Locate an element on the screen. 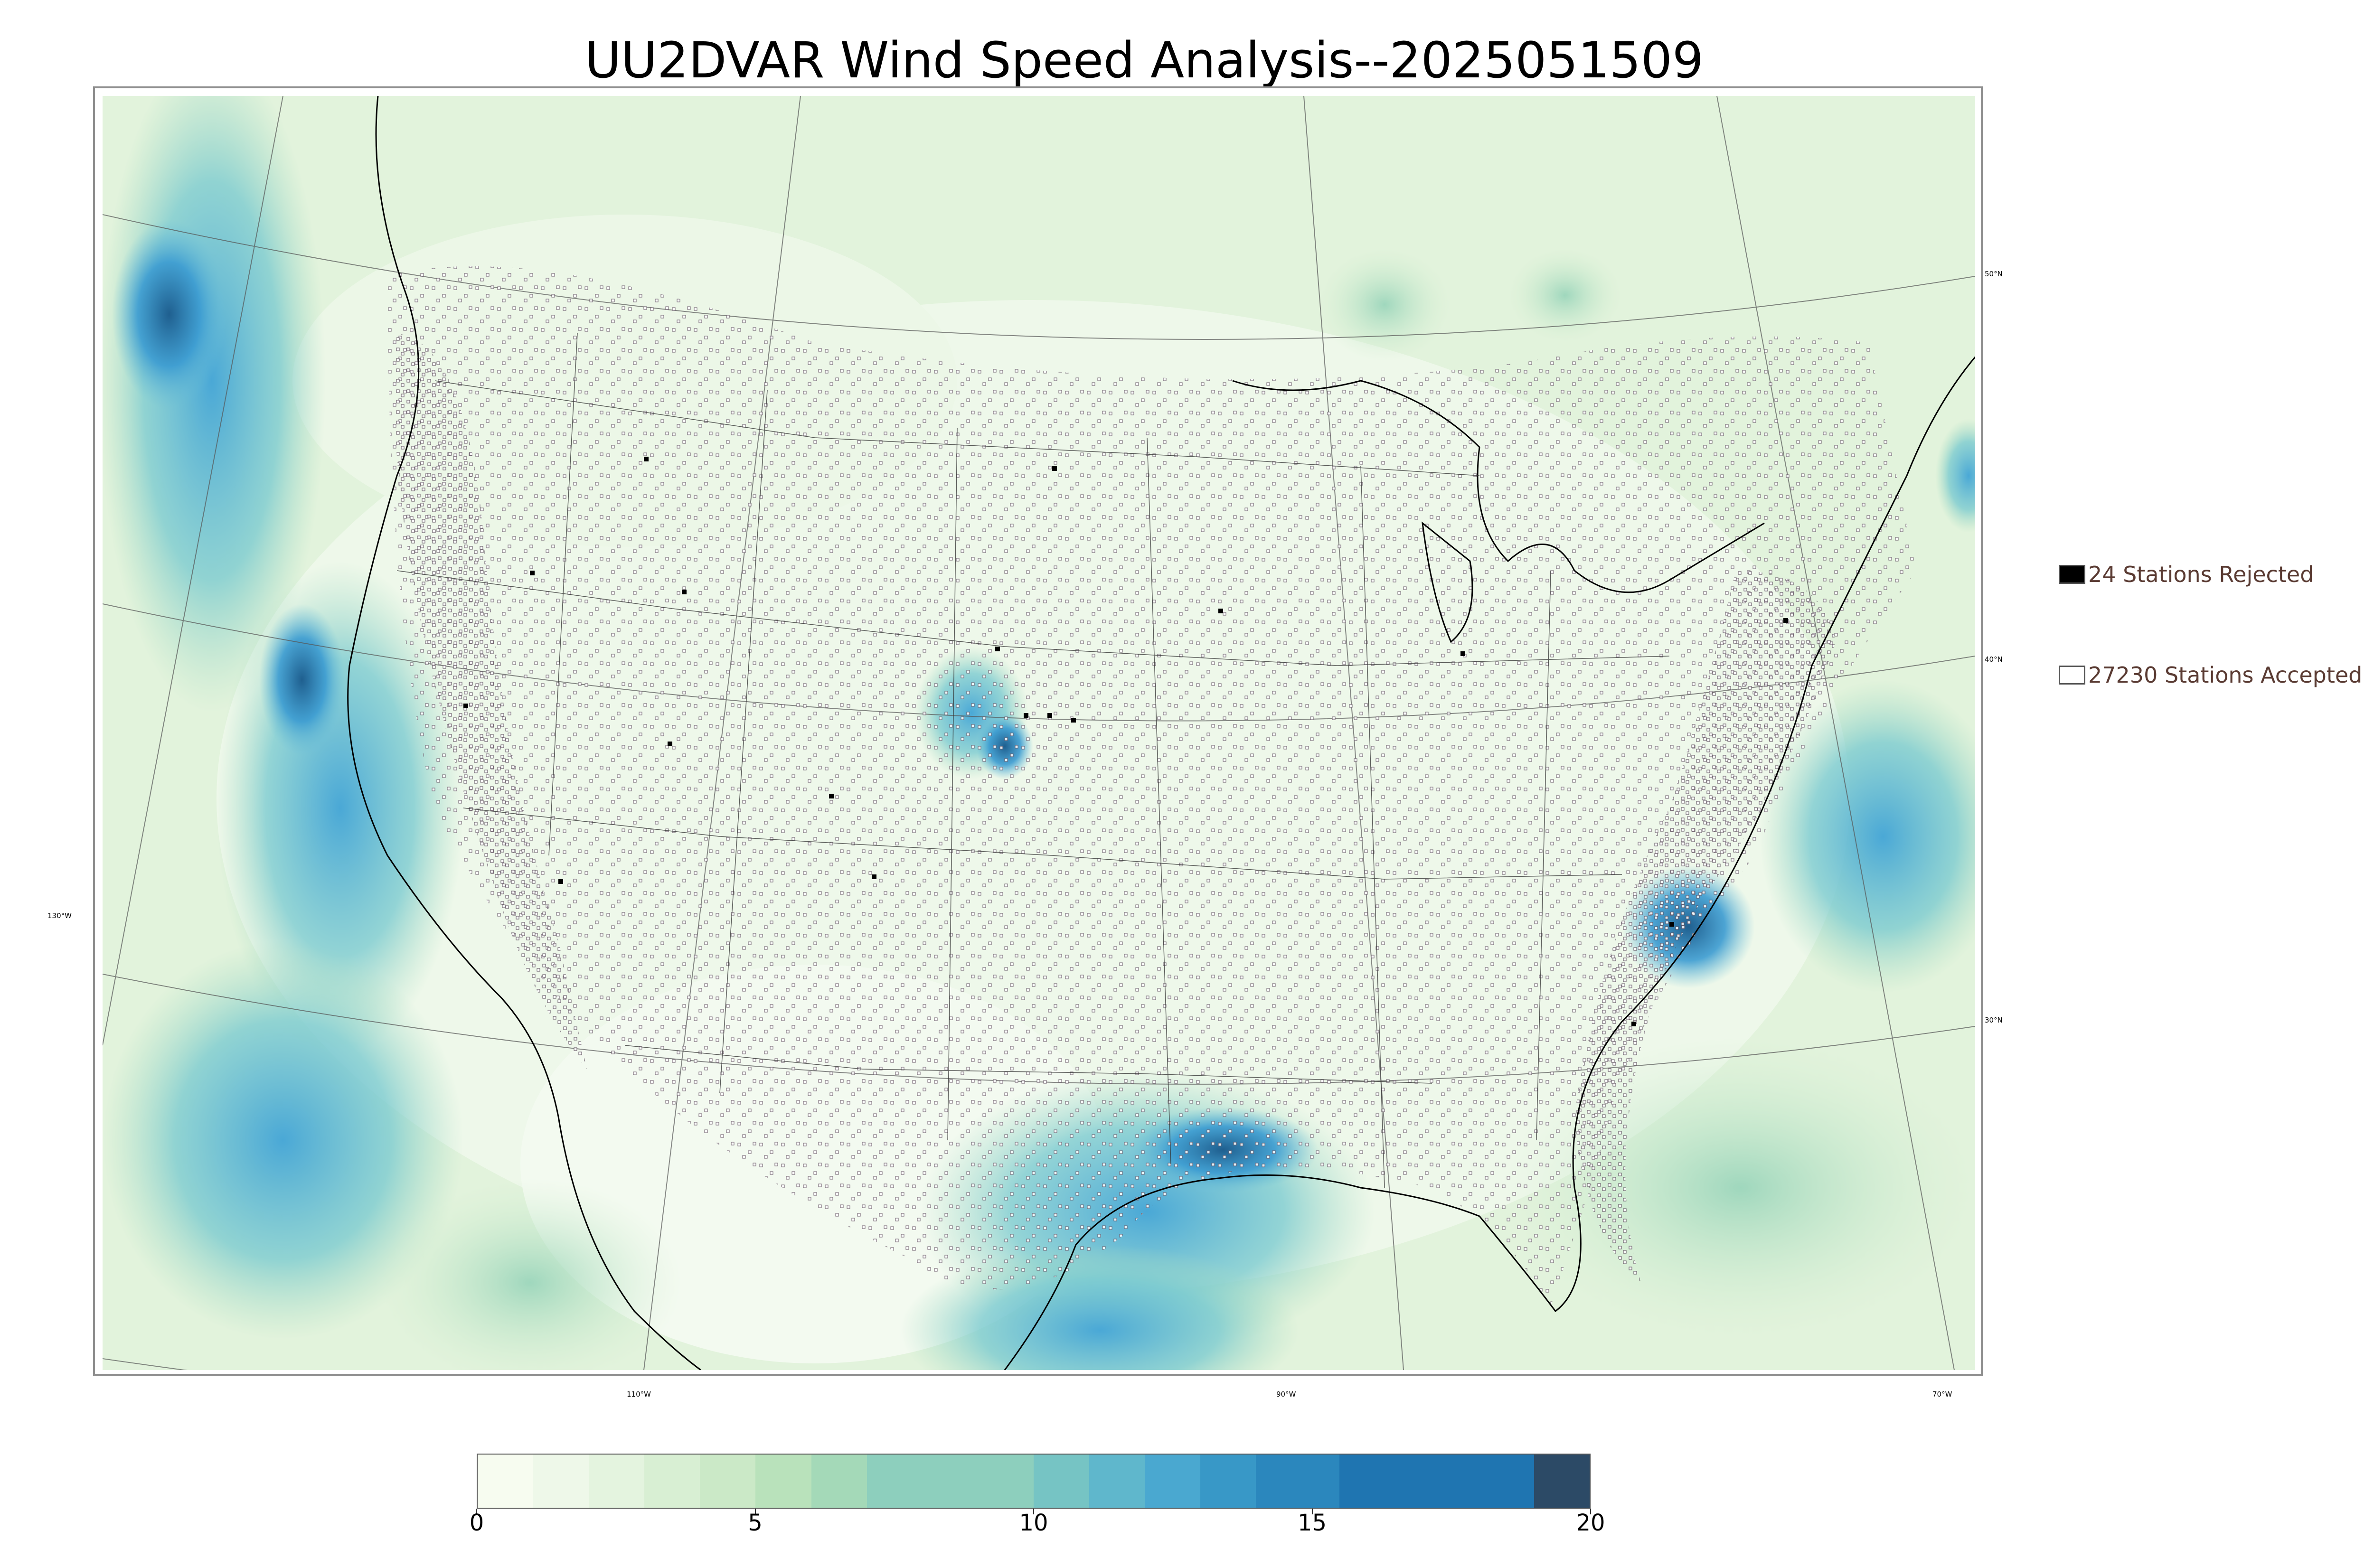 The image size is (2374, 1568). lat-label-50n: 50°N is located at coordinates (1994, 274).